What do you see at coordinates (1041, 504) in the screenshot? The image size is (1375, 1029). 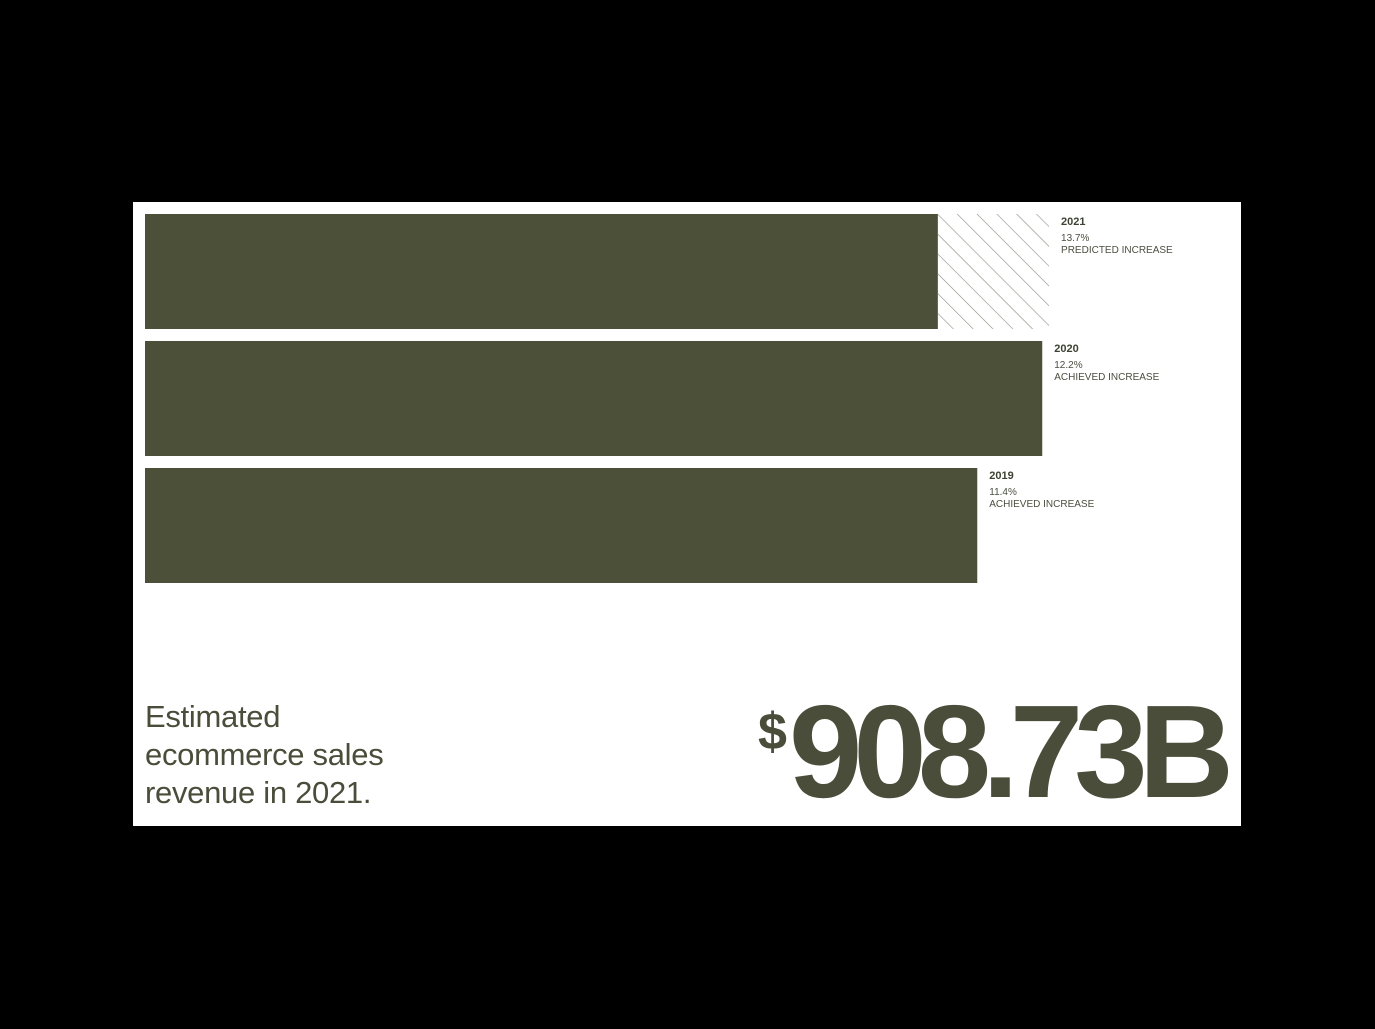 I see `bar-label-desc-2019: ACHIEVED INCREASE` at bounding box center [1041, 504].